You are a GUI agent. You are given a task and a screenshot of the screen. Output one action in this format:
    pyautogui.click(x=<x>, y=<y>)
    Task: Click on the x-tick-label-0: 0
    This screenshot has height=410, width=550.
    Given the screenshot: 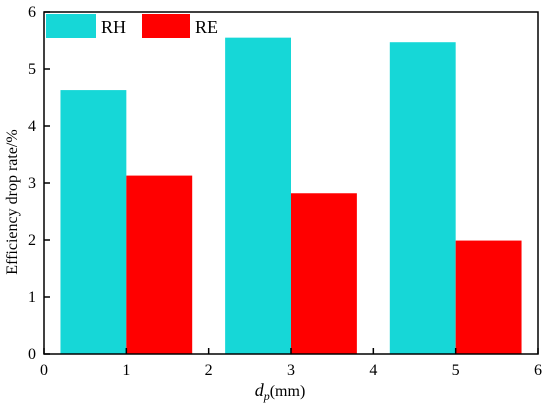 What is the action you would take?
    pyautogui.click(x=44, y=370)
    